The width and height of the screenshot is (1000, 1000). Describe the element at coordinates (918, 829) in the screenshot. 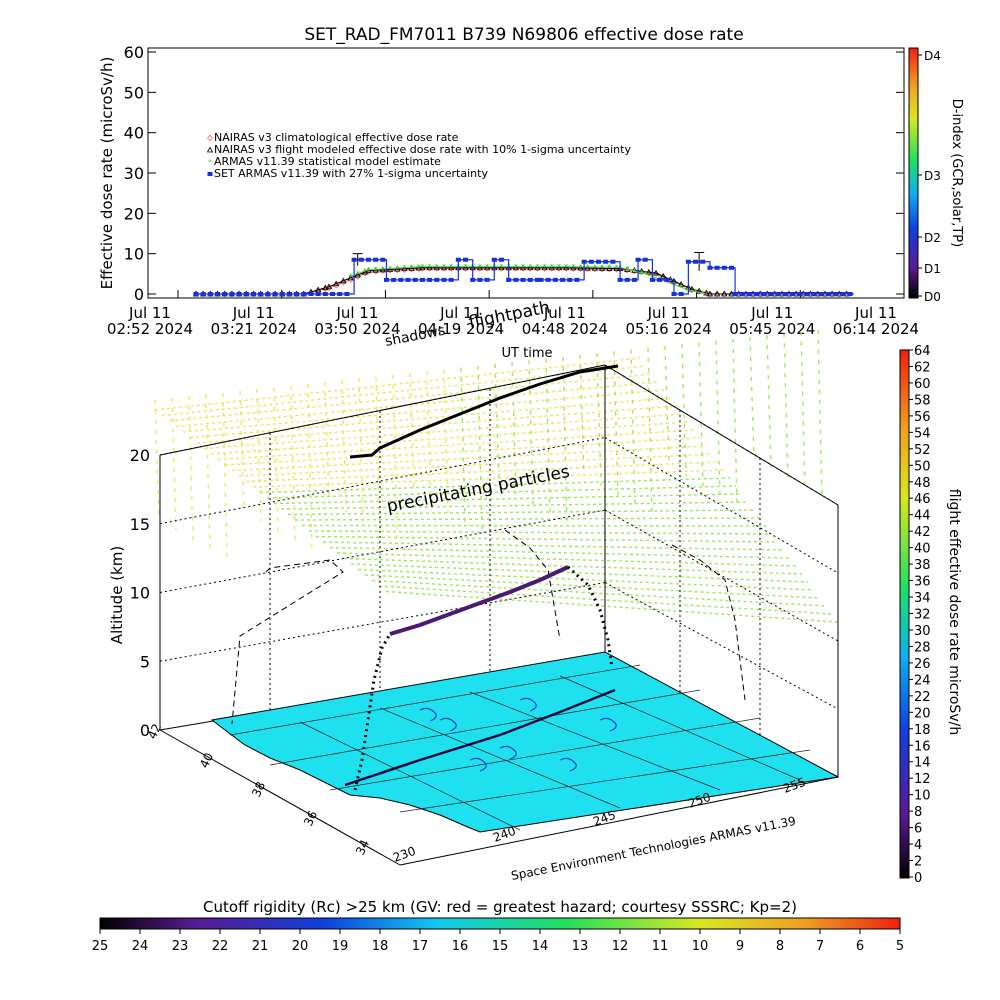

I see `dose-tick-label: 6` at that location.